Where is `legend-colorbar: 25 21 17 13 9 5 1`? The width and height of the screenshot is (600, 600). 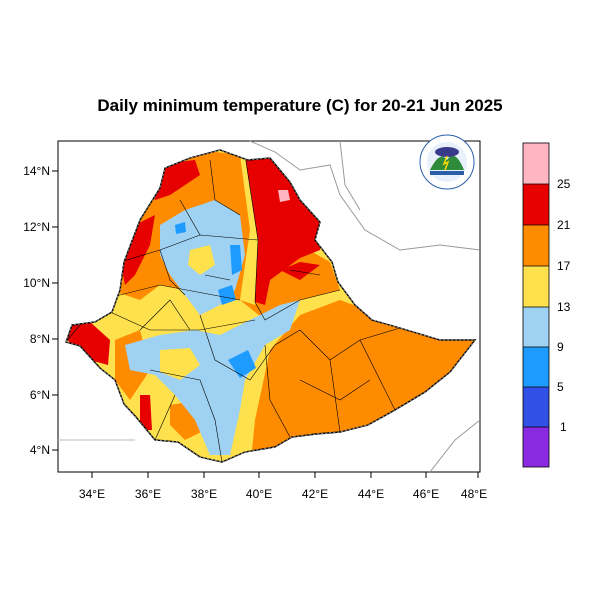 legend-colorbar: 25 21 17 13 9 5 1 is located at coordinates (546, 305).